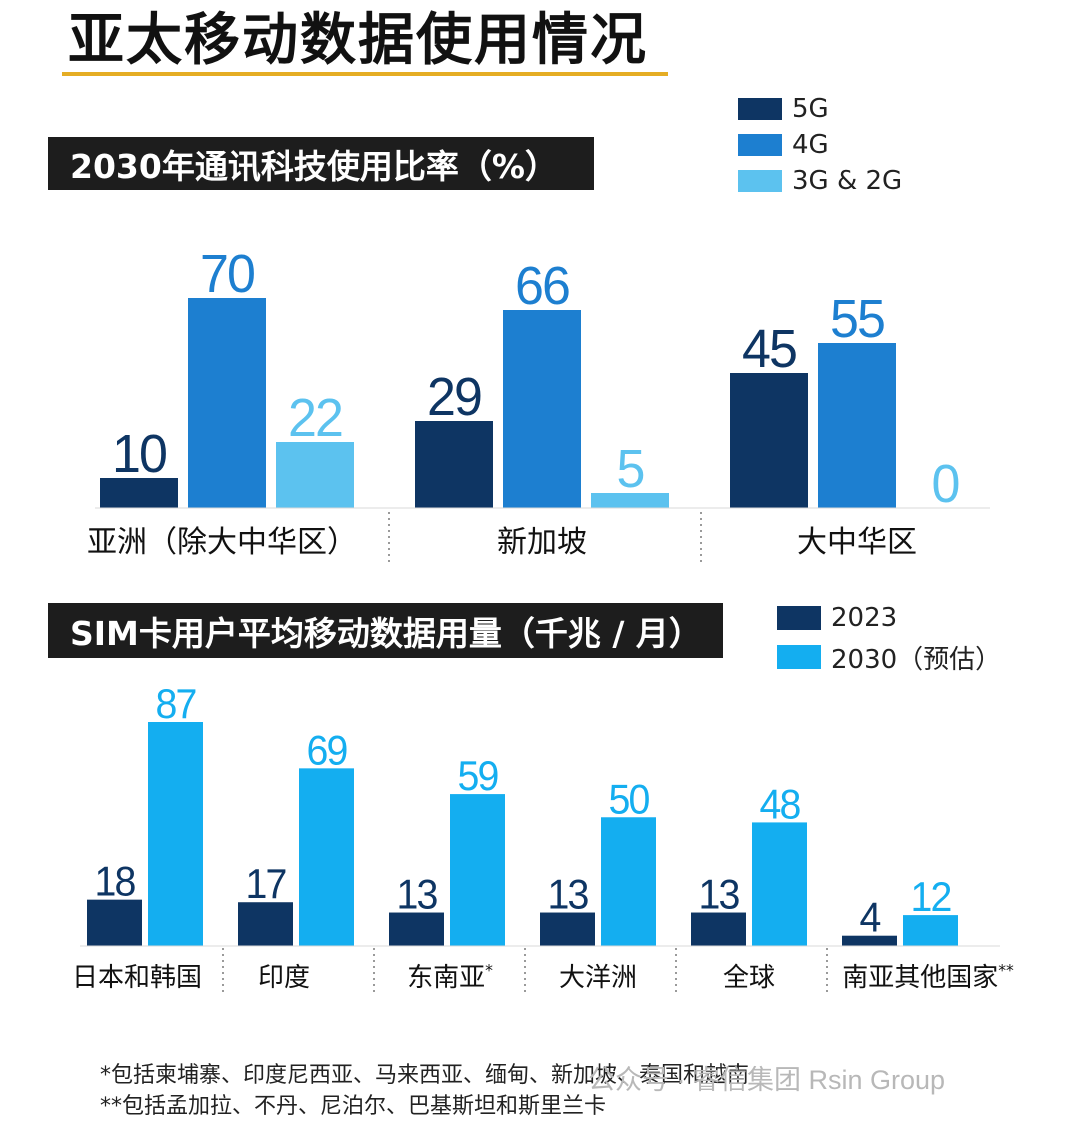 Image resolution: width=1080 pixels, height=1122 pixels. Describe the element at coordinates (139, 454) in the screenshot. I see `value-label-0-0: 10` at that location.